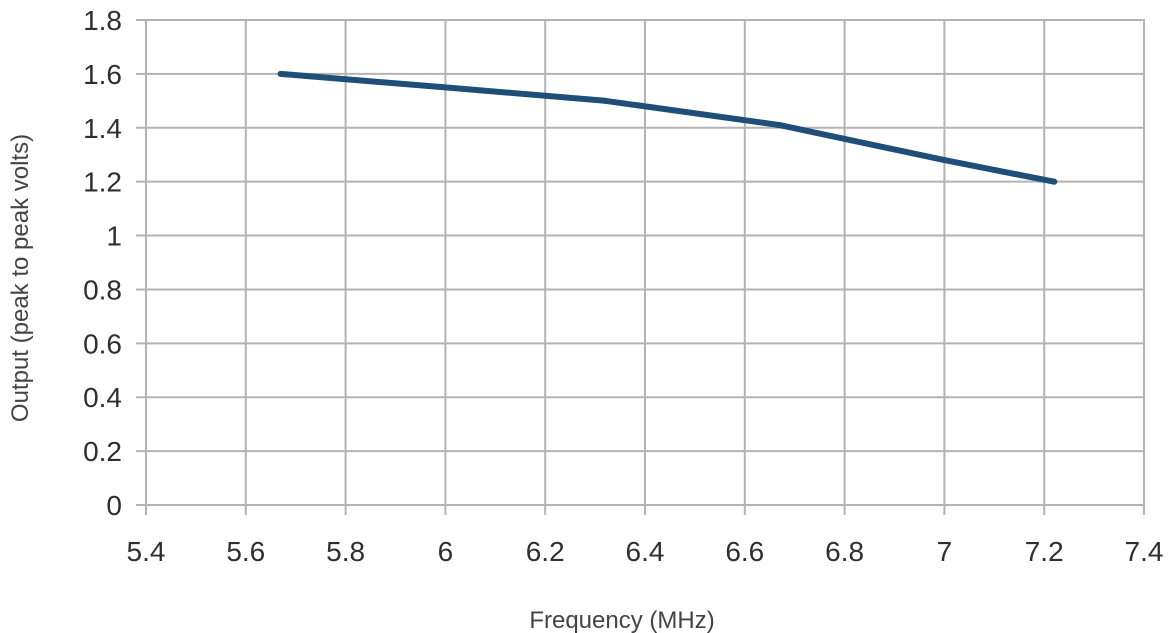  Describe the element at coordinates (1144, 551) in the screenshot. I see `x-tick-label: 7.4` at that location.